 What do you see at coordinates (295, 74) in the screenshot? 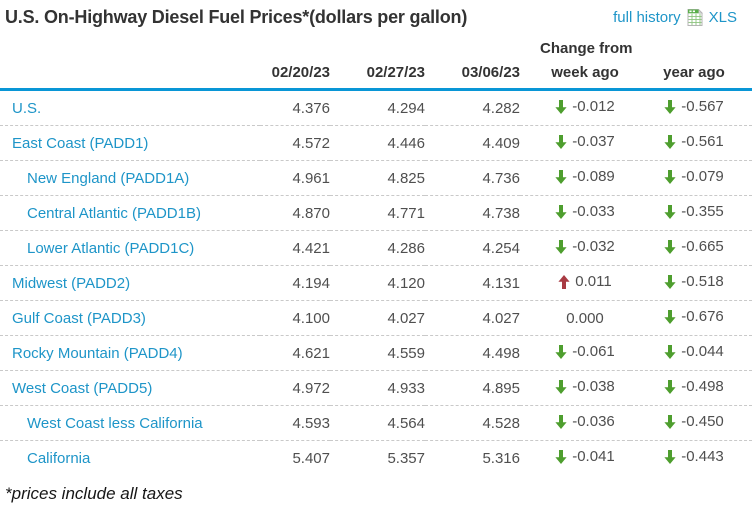
I see `column-header-date-1: 02/20/23` at bounding box center [295, 74].